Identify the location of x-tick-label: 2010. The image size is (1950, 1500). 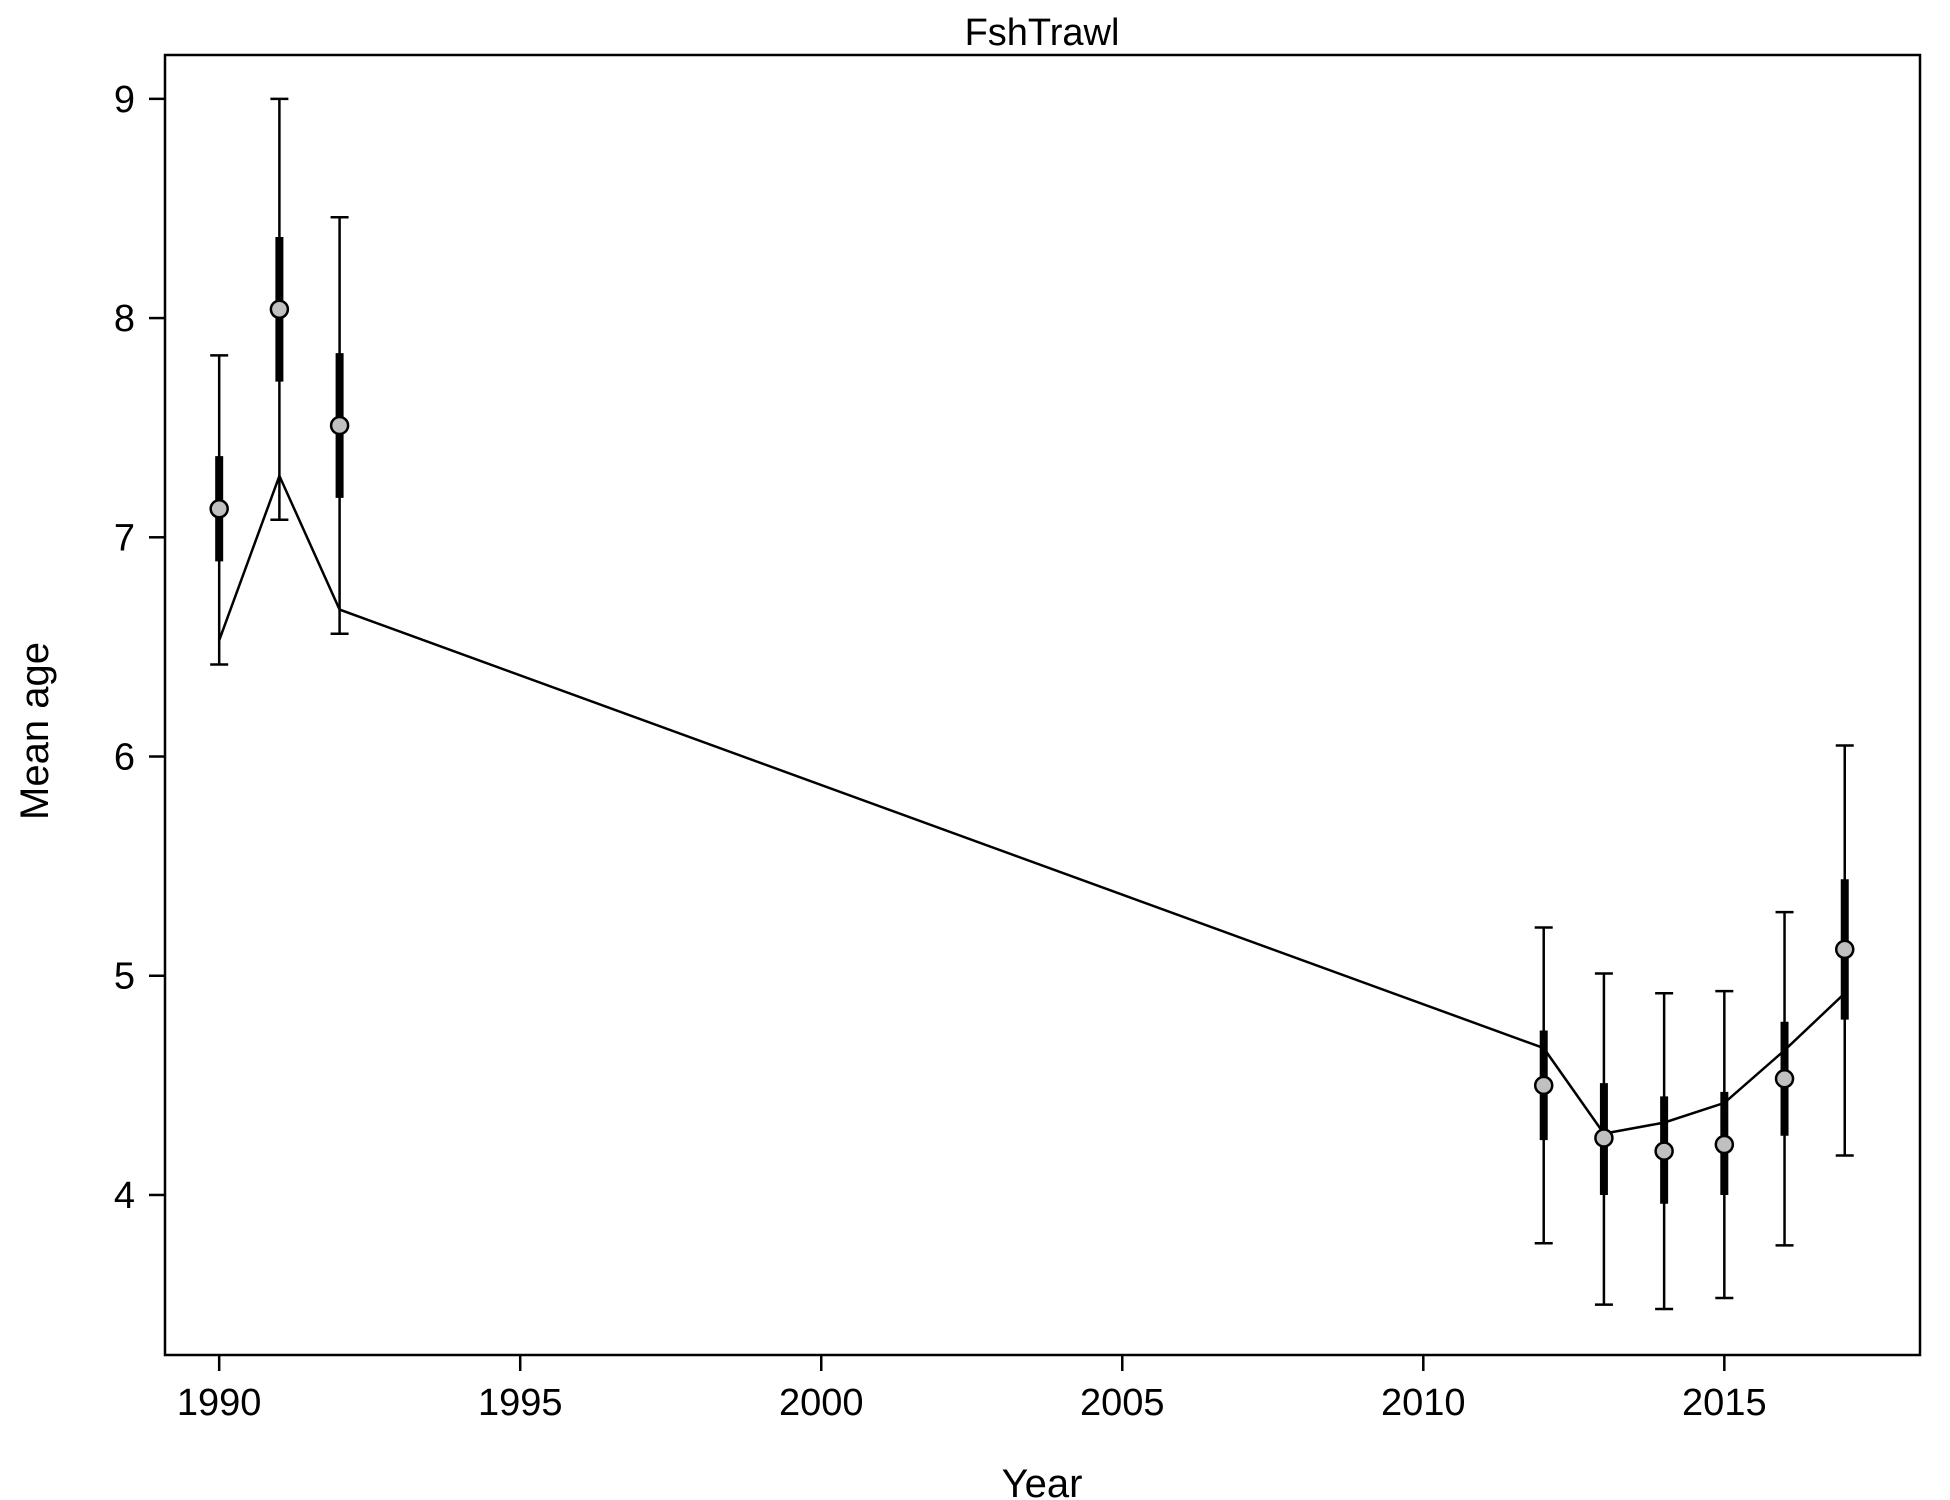
(1423, 1403).